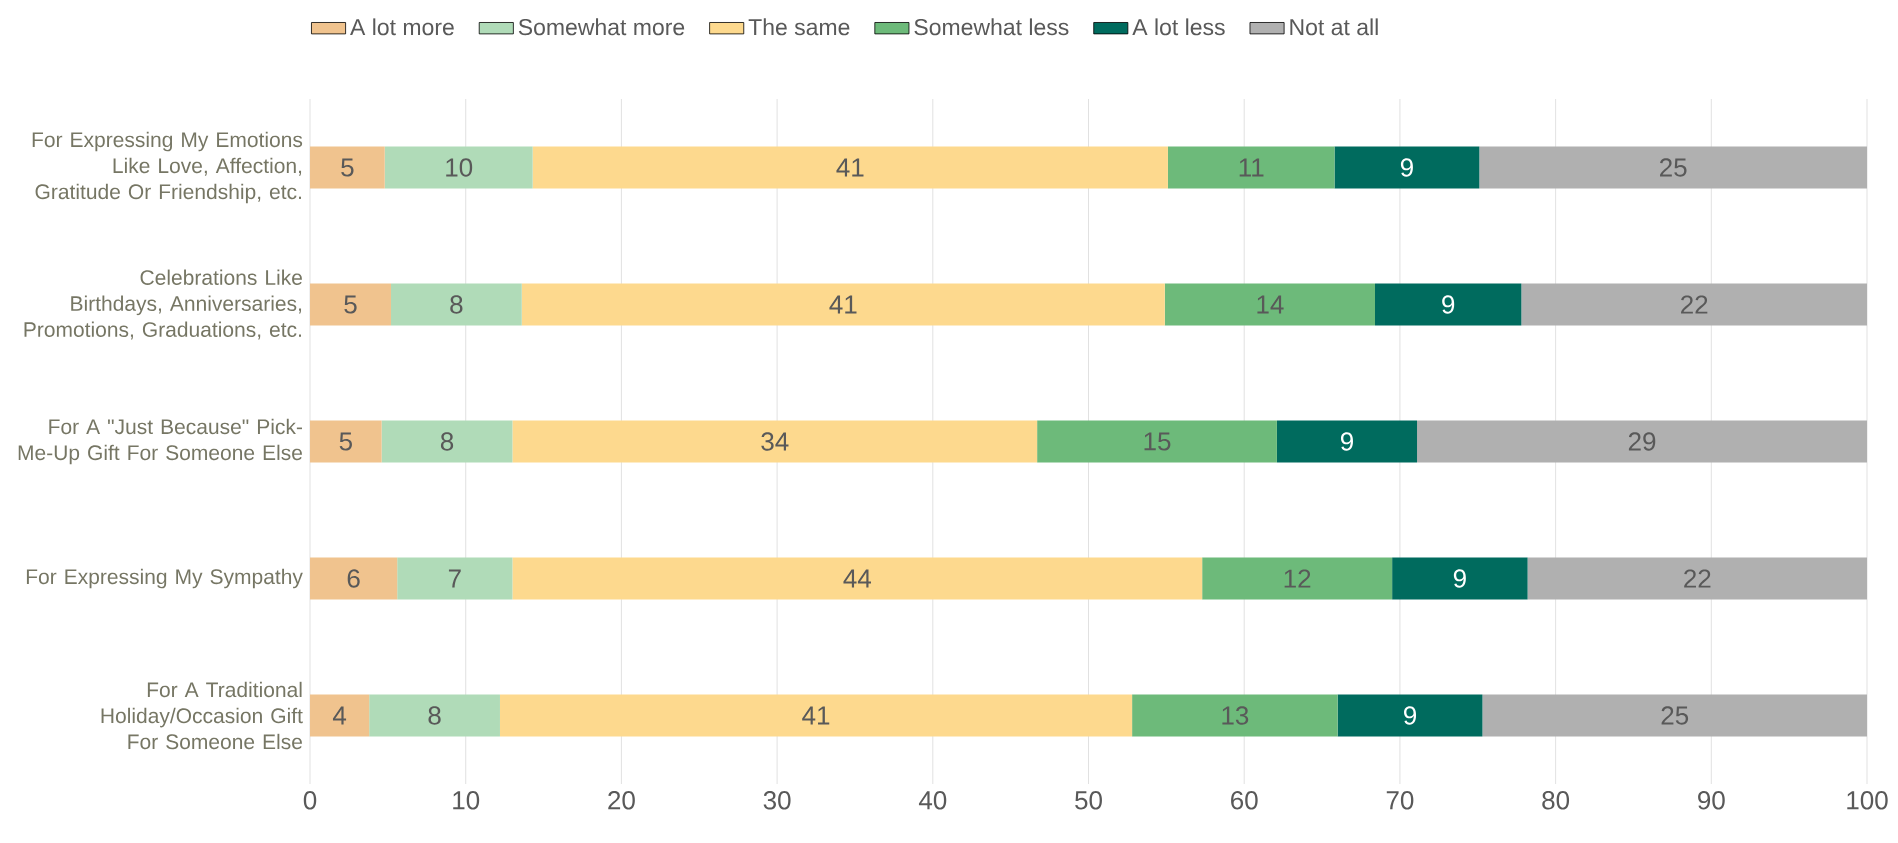  I want to click on x-tick-label: 90, so click(1711, 800).